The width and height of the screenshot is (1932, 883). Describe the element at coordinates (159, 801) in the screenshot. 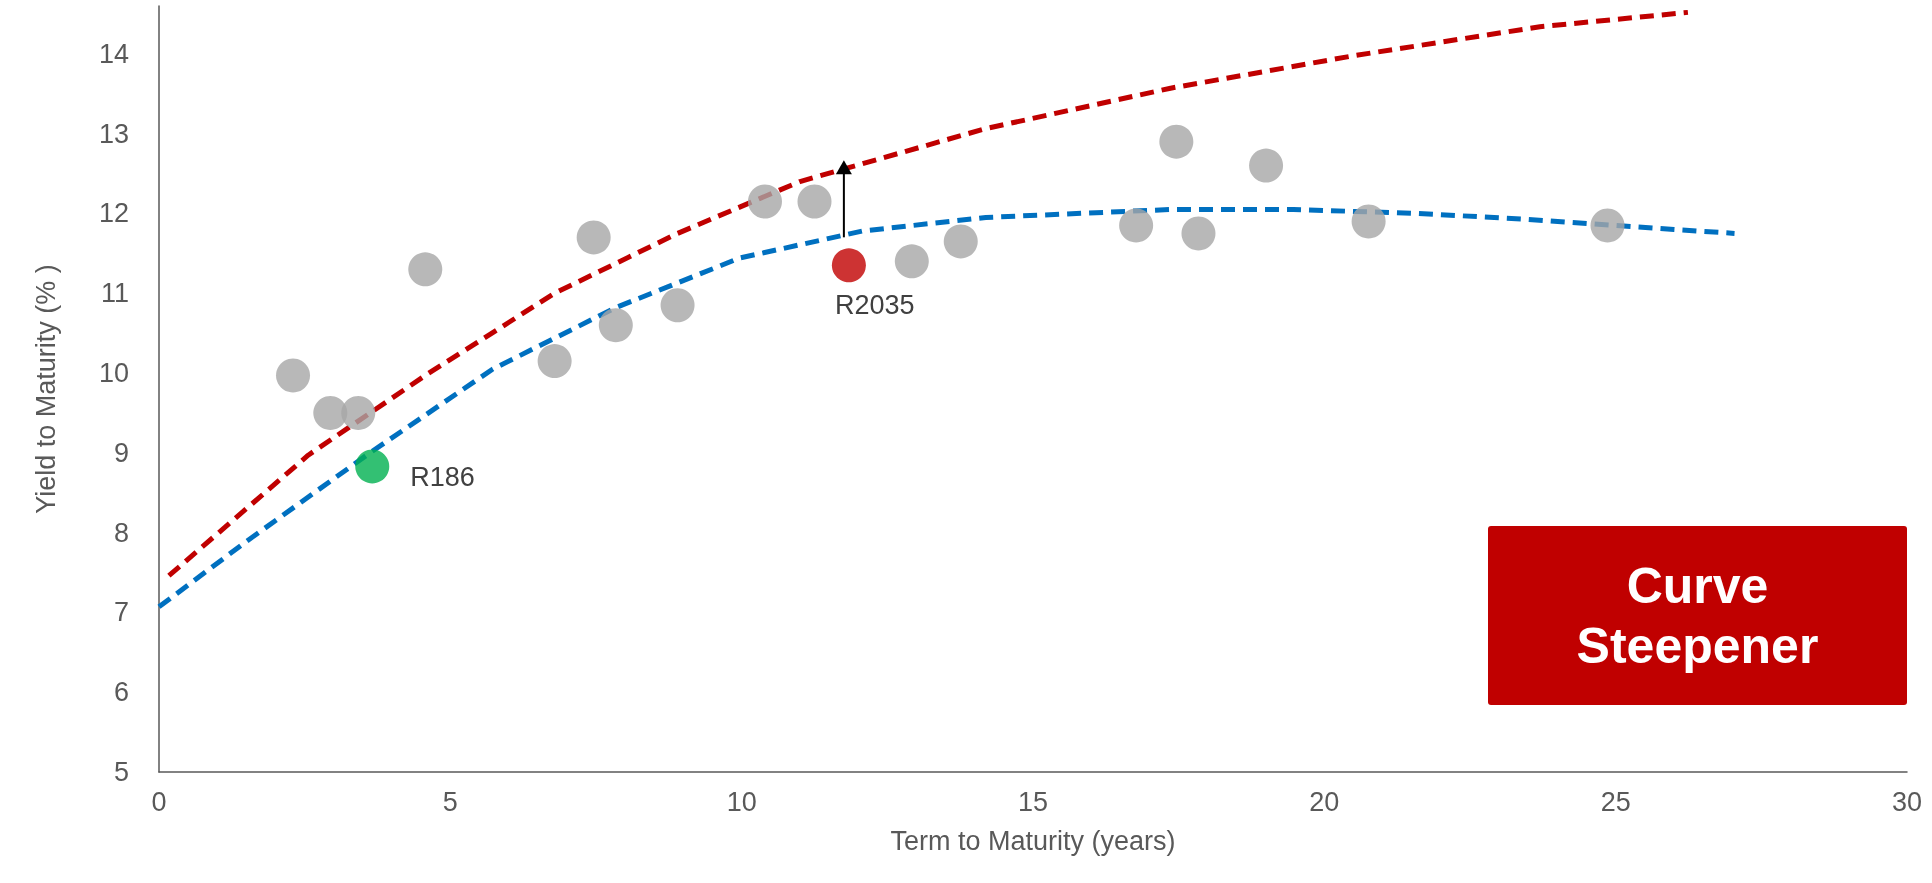

I see `x-tick-label: 0` at that location.